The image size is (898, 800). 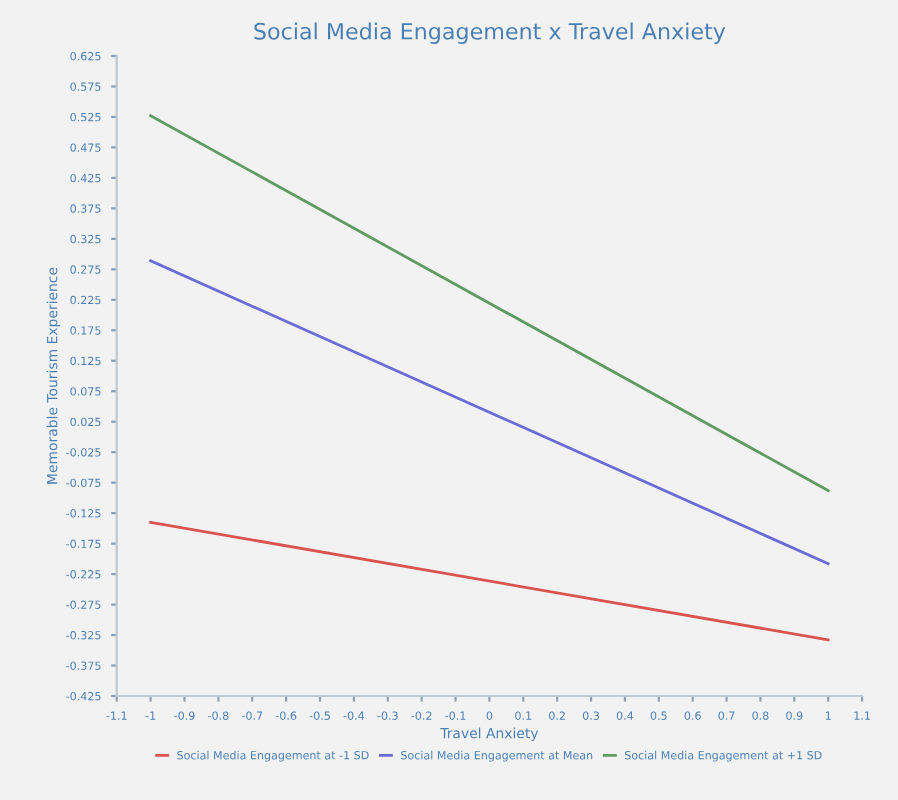 What do you see at coordinates (490, 33) in the screenshot?
I see `chart-title: Social Media Engagement x Travel Anxiety` at bounding box center [490, 33].